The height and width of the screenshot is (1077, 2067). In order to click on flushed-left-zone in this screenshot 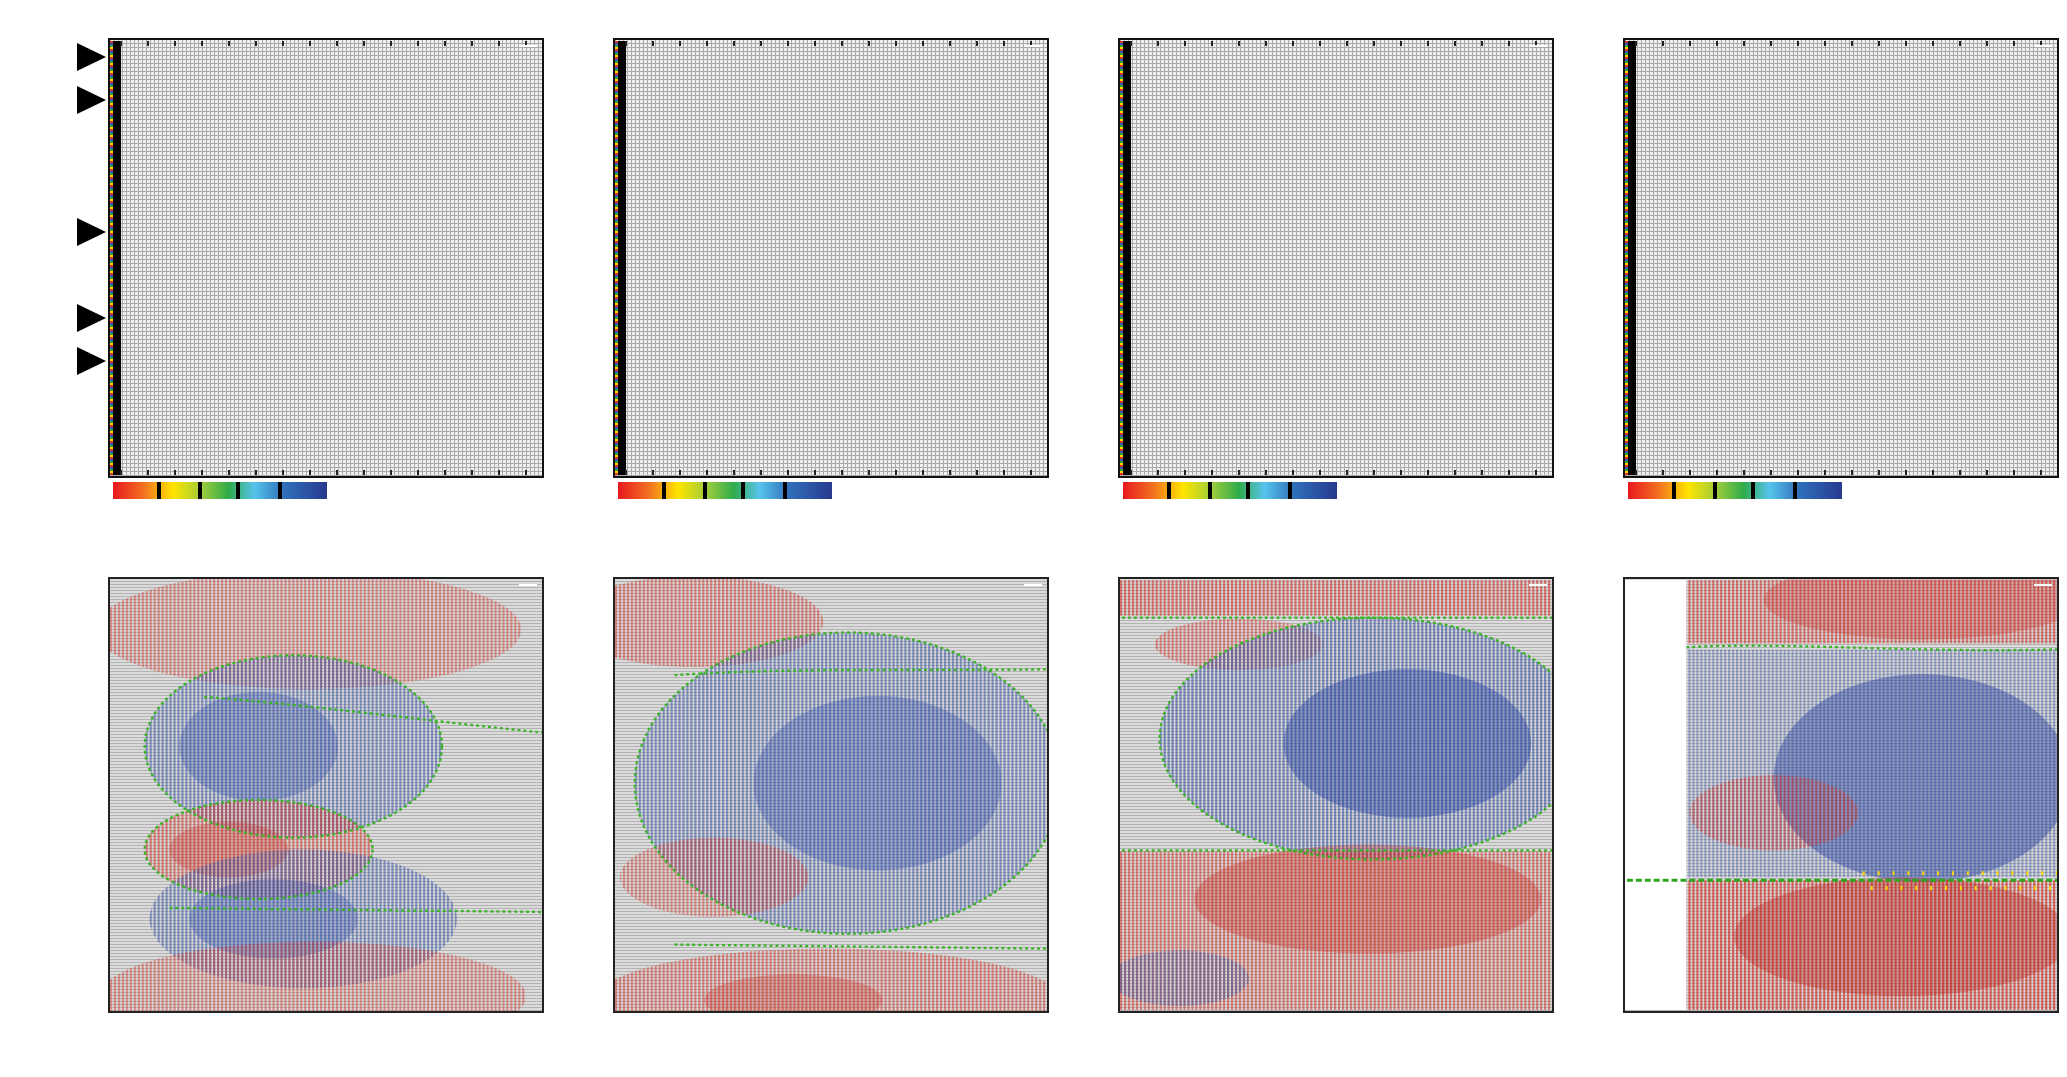, I will do `click(1656, 795)`.